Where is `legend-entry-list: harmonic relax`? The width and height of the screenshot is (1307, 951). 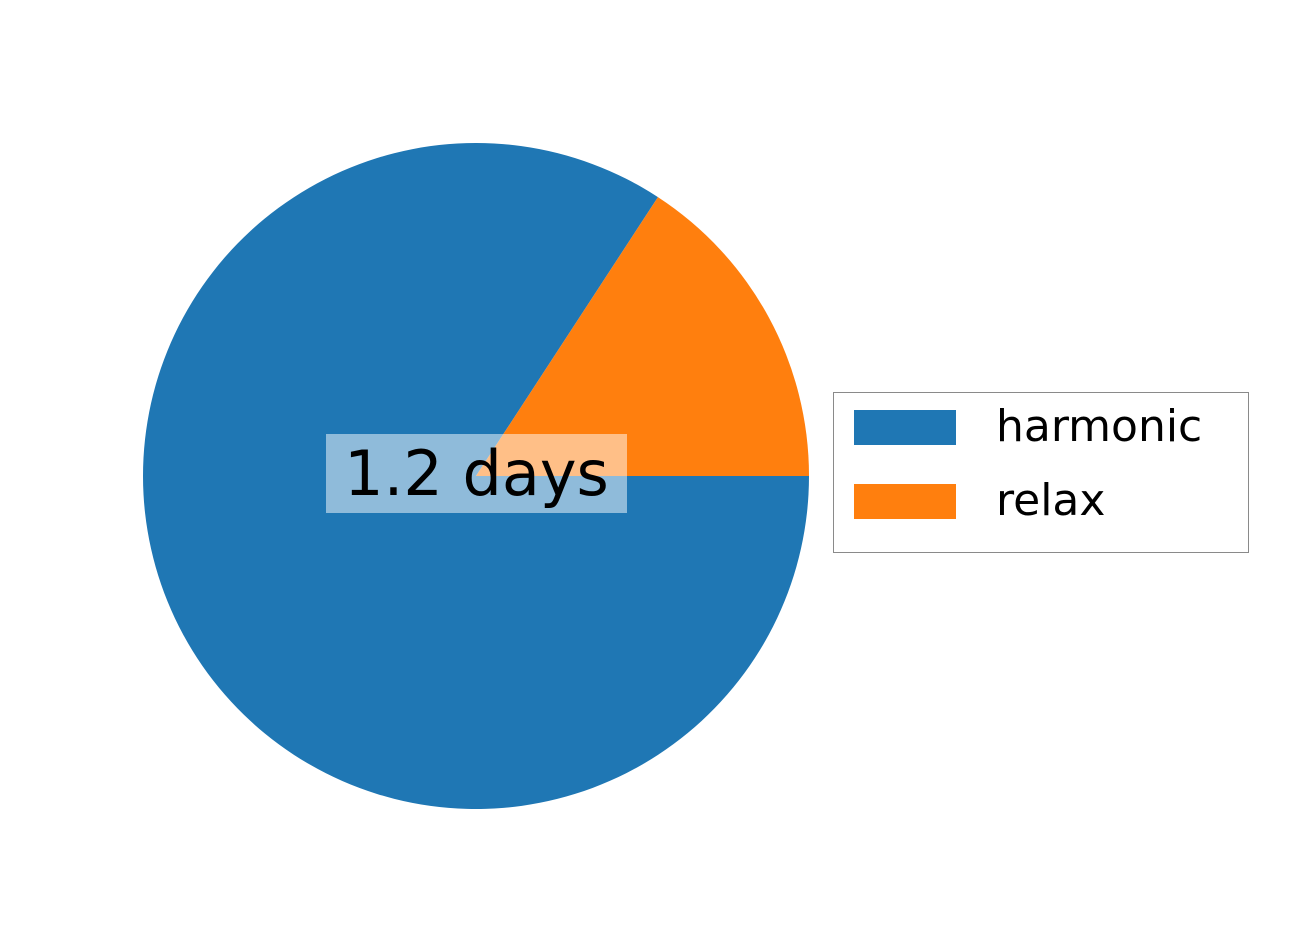
legend-entry-list: harmonic relax is located at coordinates (1041, 472).